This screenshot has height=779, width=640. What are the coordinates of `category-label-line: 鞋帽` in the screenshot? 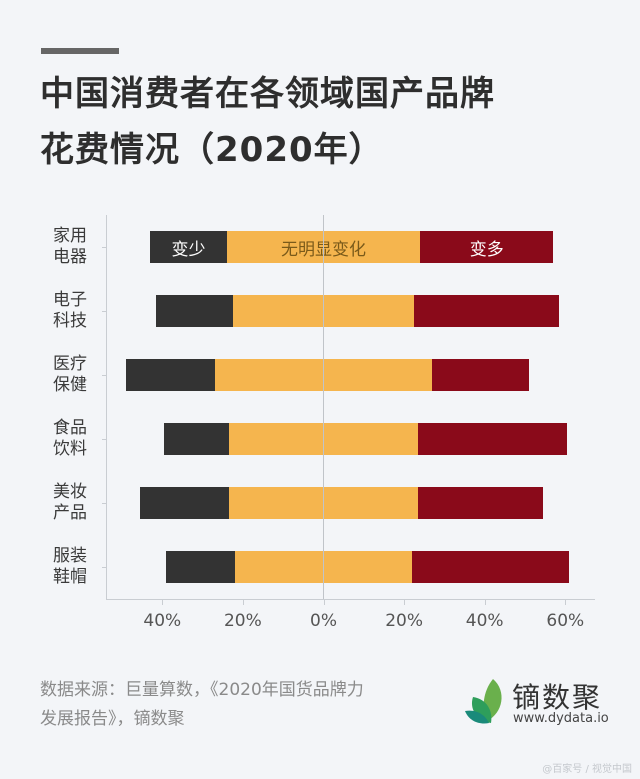 It's located at (70, 577).